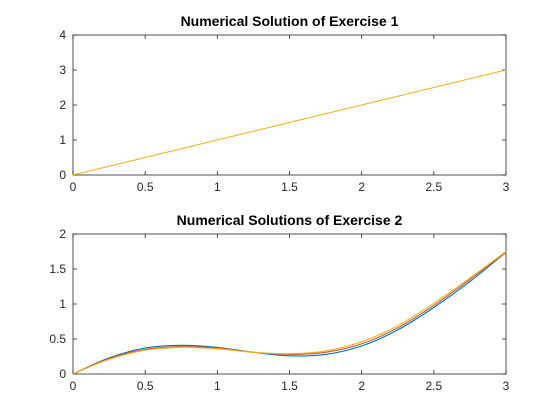 The height and width of the screenshot is (420, 560). I want to click on y-tick-label: 0.5, so click(57, 339).